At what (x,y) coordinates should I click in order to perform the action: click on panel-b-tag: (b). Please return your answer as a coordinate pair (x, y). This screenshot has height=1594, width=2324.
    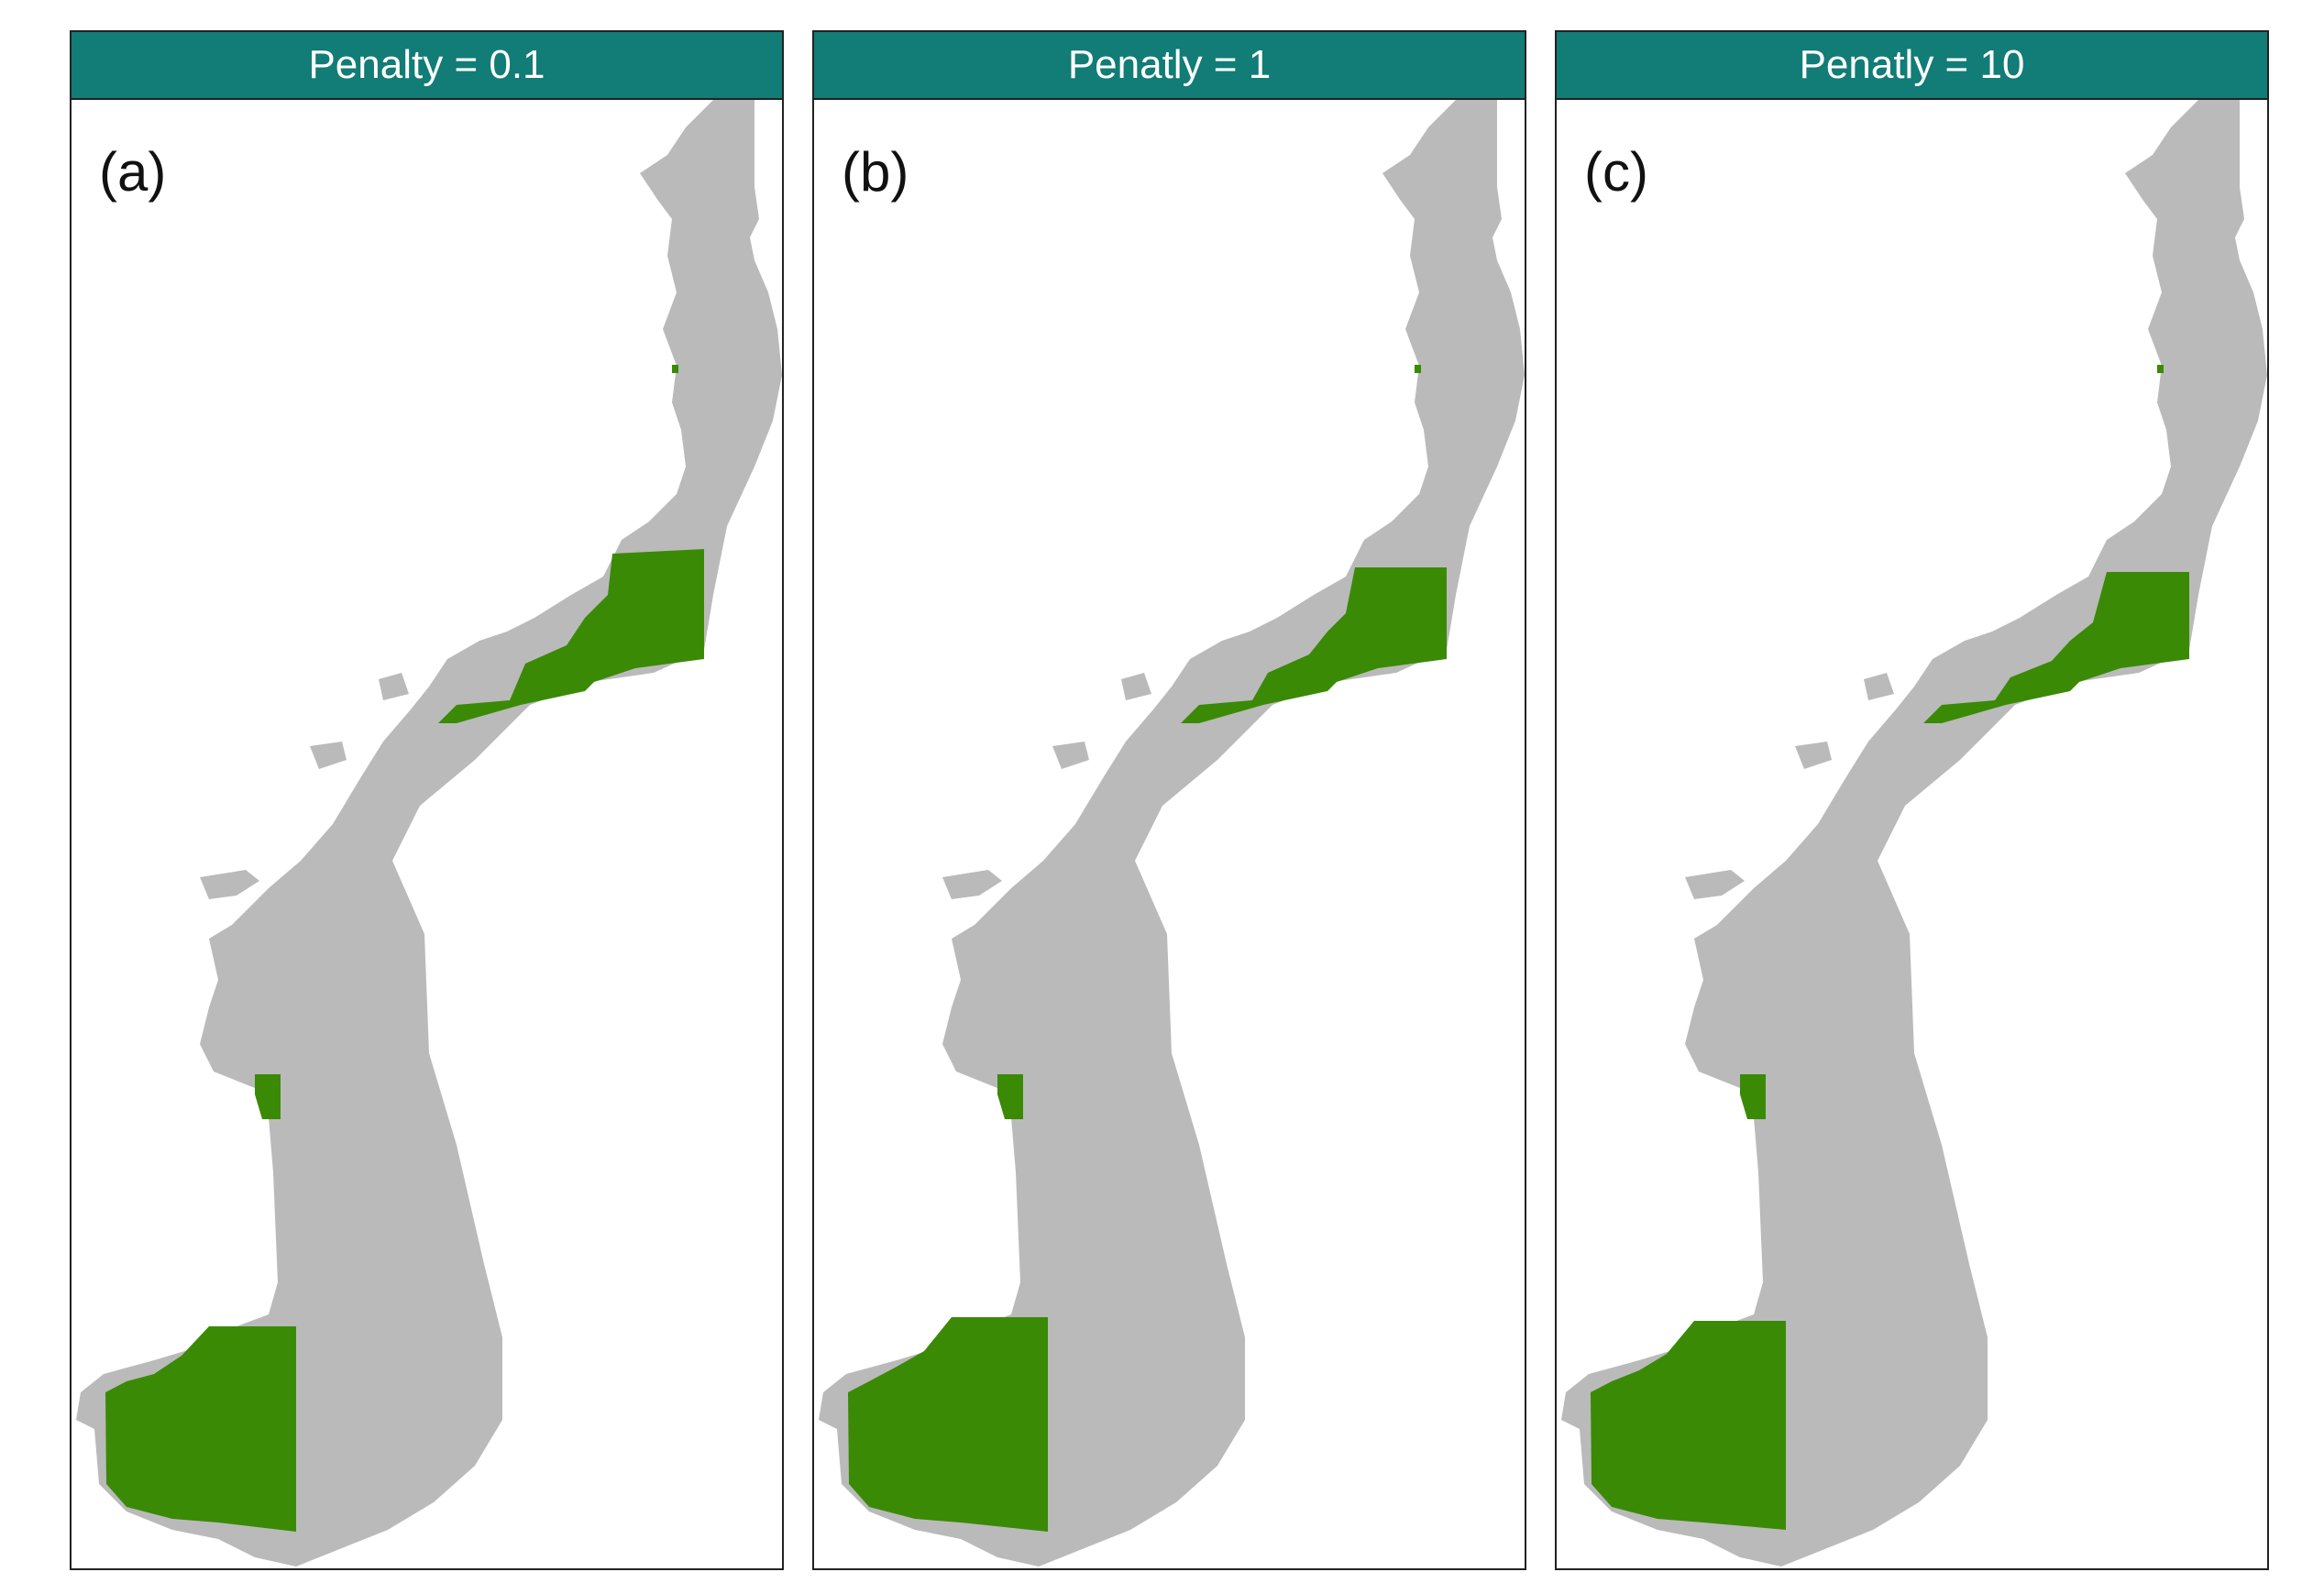
    Looking at the image, I should click on (875, 172).